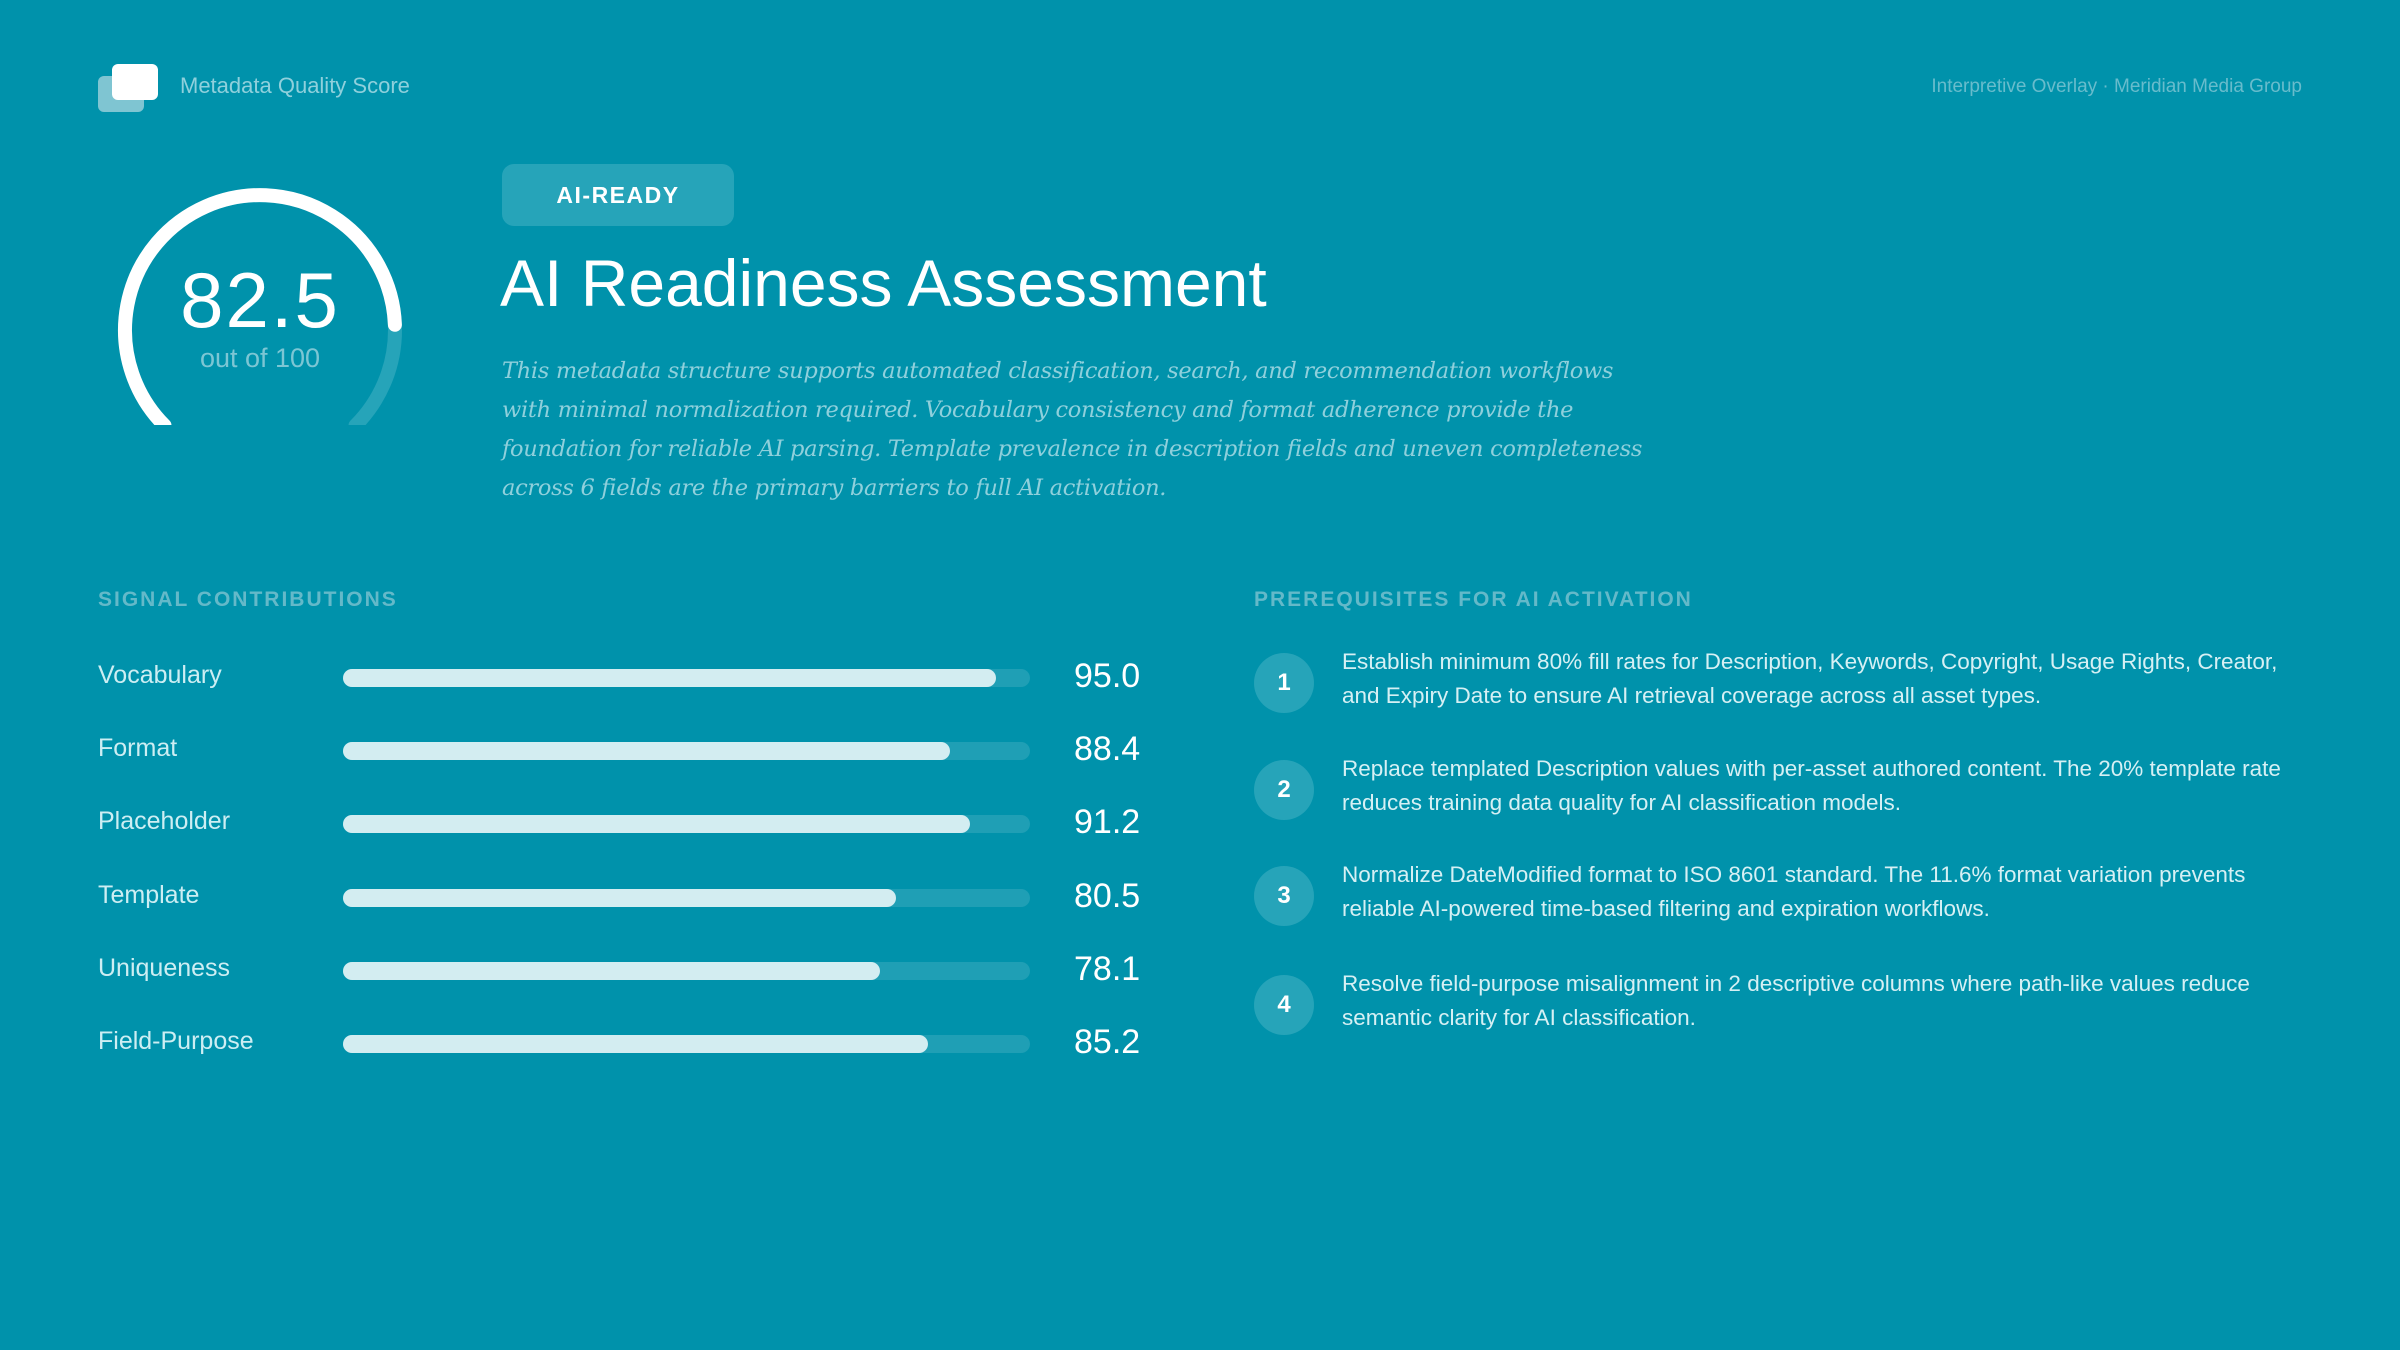 The height and width of the screenshot is (1350, 2400). I want to click on status-badge: AI-READY, so click(618, 195).